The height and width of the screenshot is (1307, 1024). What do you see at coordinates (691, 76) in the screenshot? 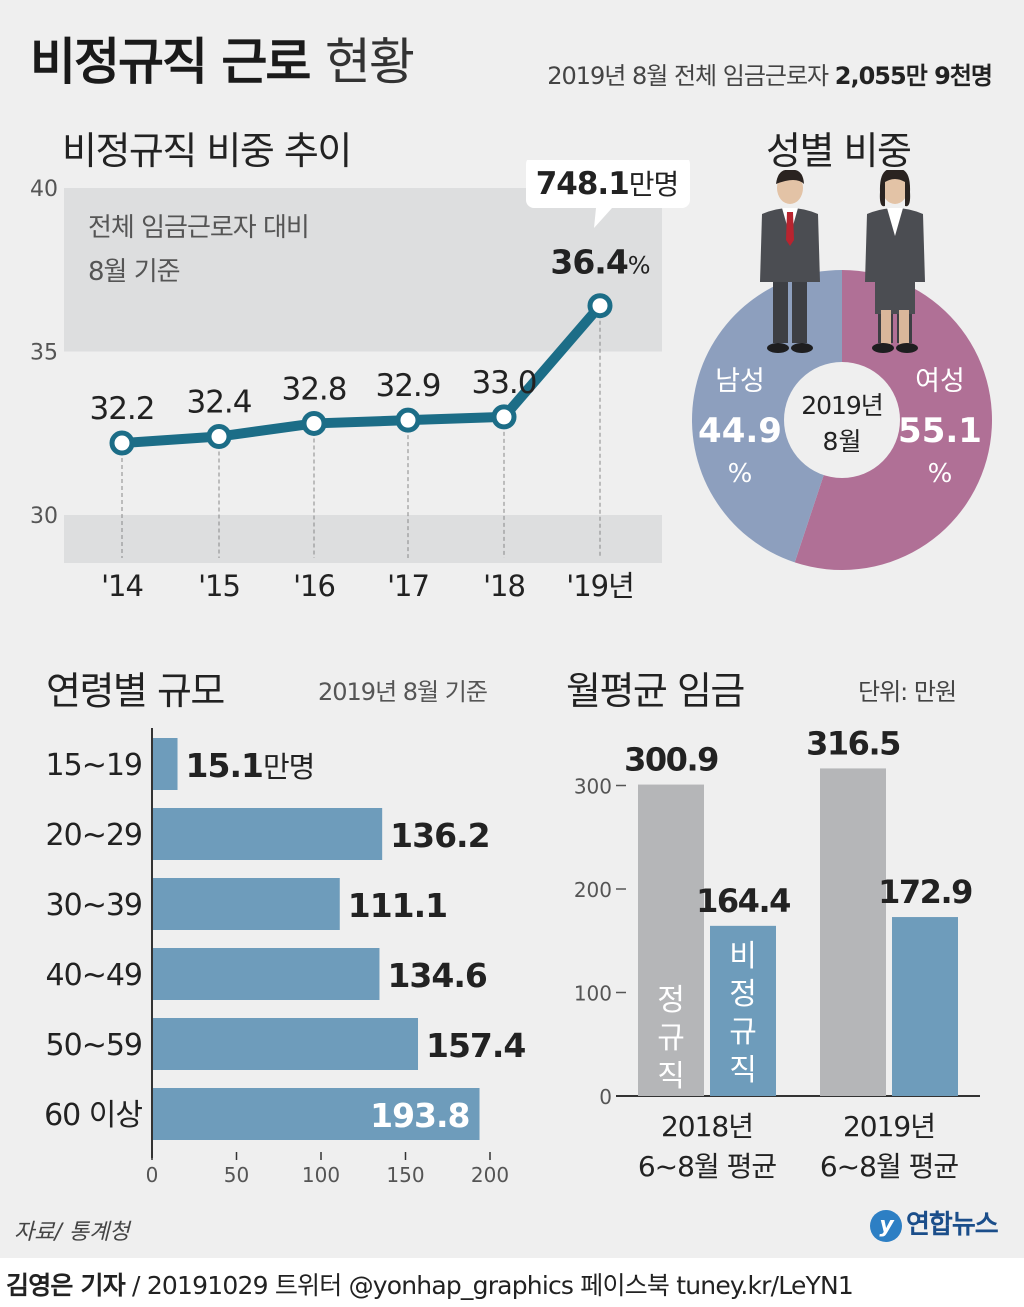
I see `subtitle-prefix: 2019년 8월 전체 임금근로자` at bounding box center [691, 76].